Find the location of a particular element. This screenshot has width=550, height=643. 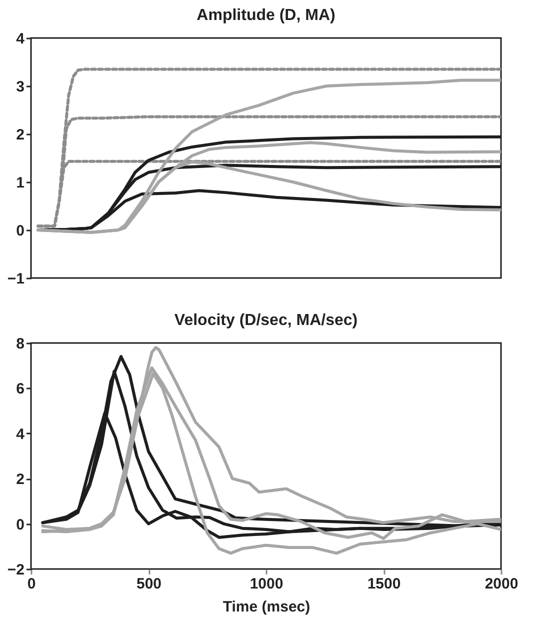

x-tick-label: 2000 is located at coordinates (501, 584).